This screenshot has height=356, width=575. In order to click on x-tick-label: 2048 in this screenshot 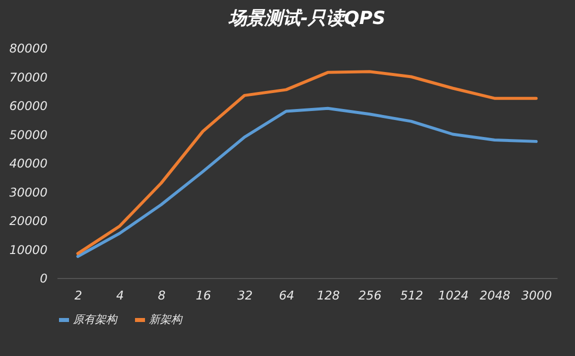, I will do `click(495, 295)`.